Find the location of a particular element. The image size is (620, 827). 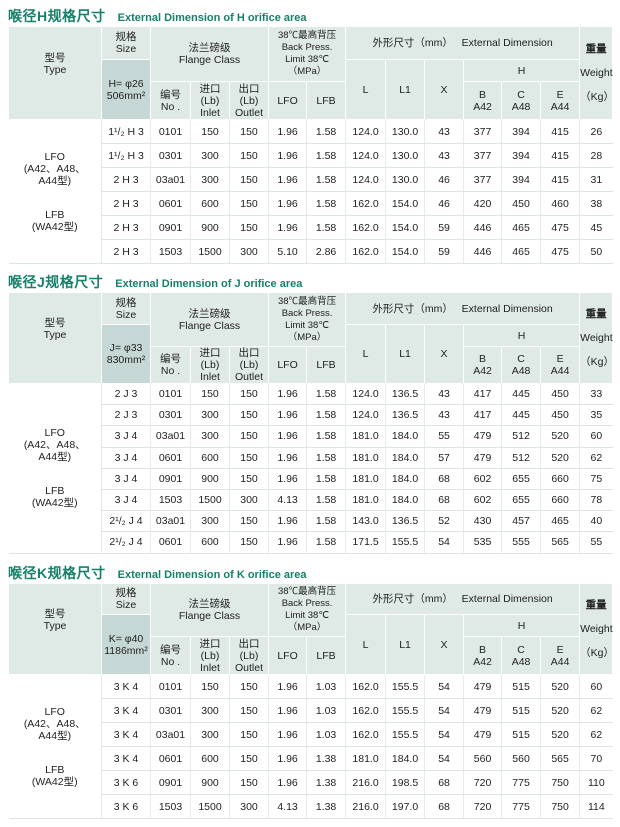

h-header: H is located at coordinates (522, 625).